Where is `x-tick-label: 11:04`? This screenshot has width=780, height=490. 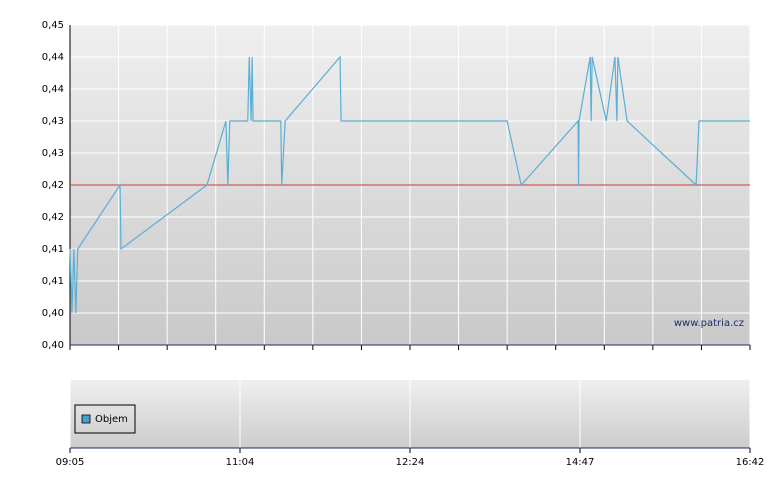 x-tick-label: 11:04 is located at coordinates (240, 462).